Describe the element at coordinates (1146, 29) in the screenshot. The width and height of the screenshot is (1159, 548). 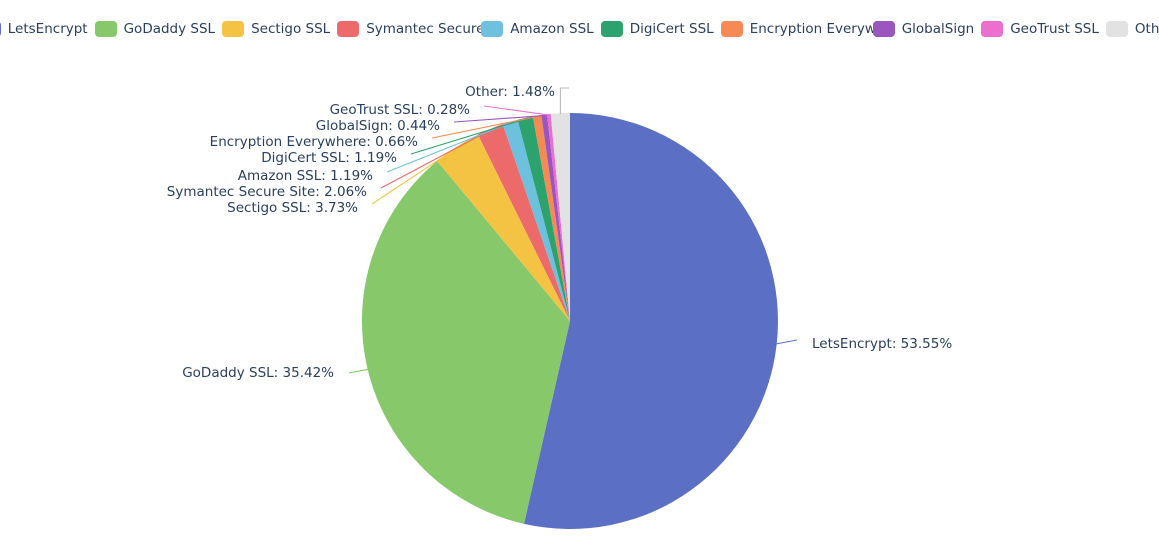
I see `legend-item-label: Other` at that location.